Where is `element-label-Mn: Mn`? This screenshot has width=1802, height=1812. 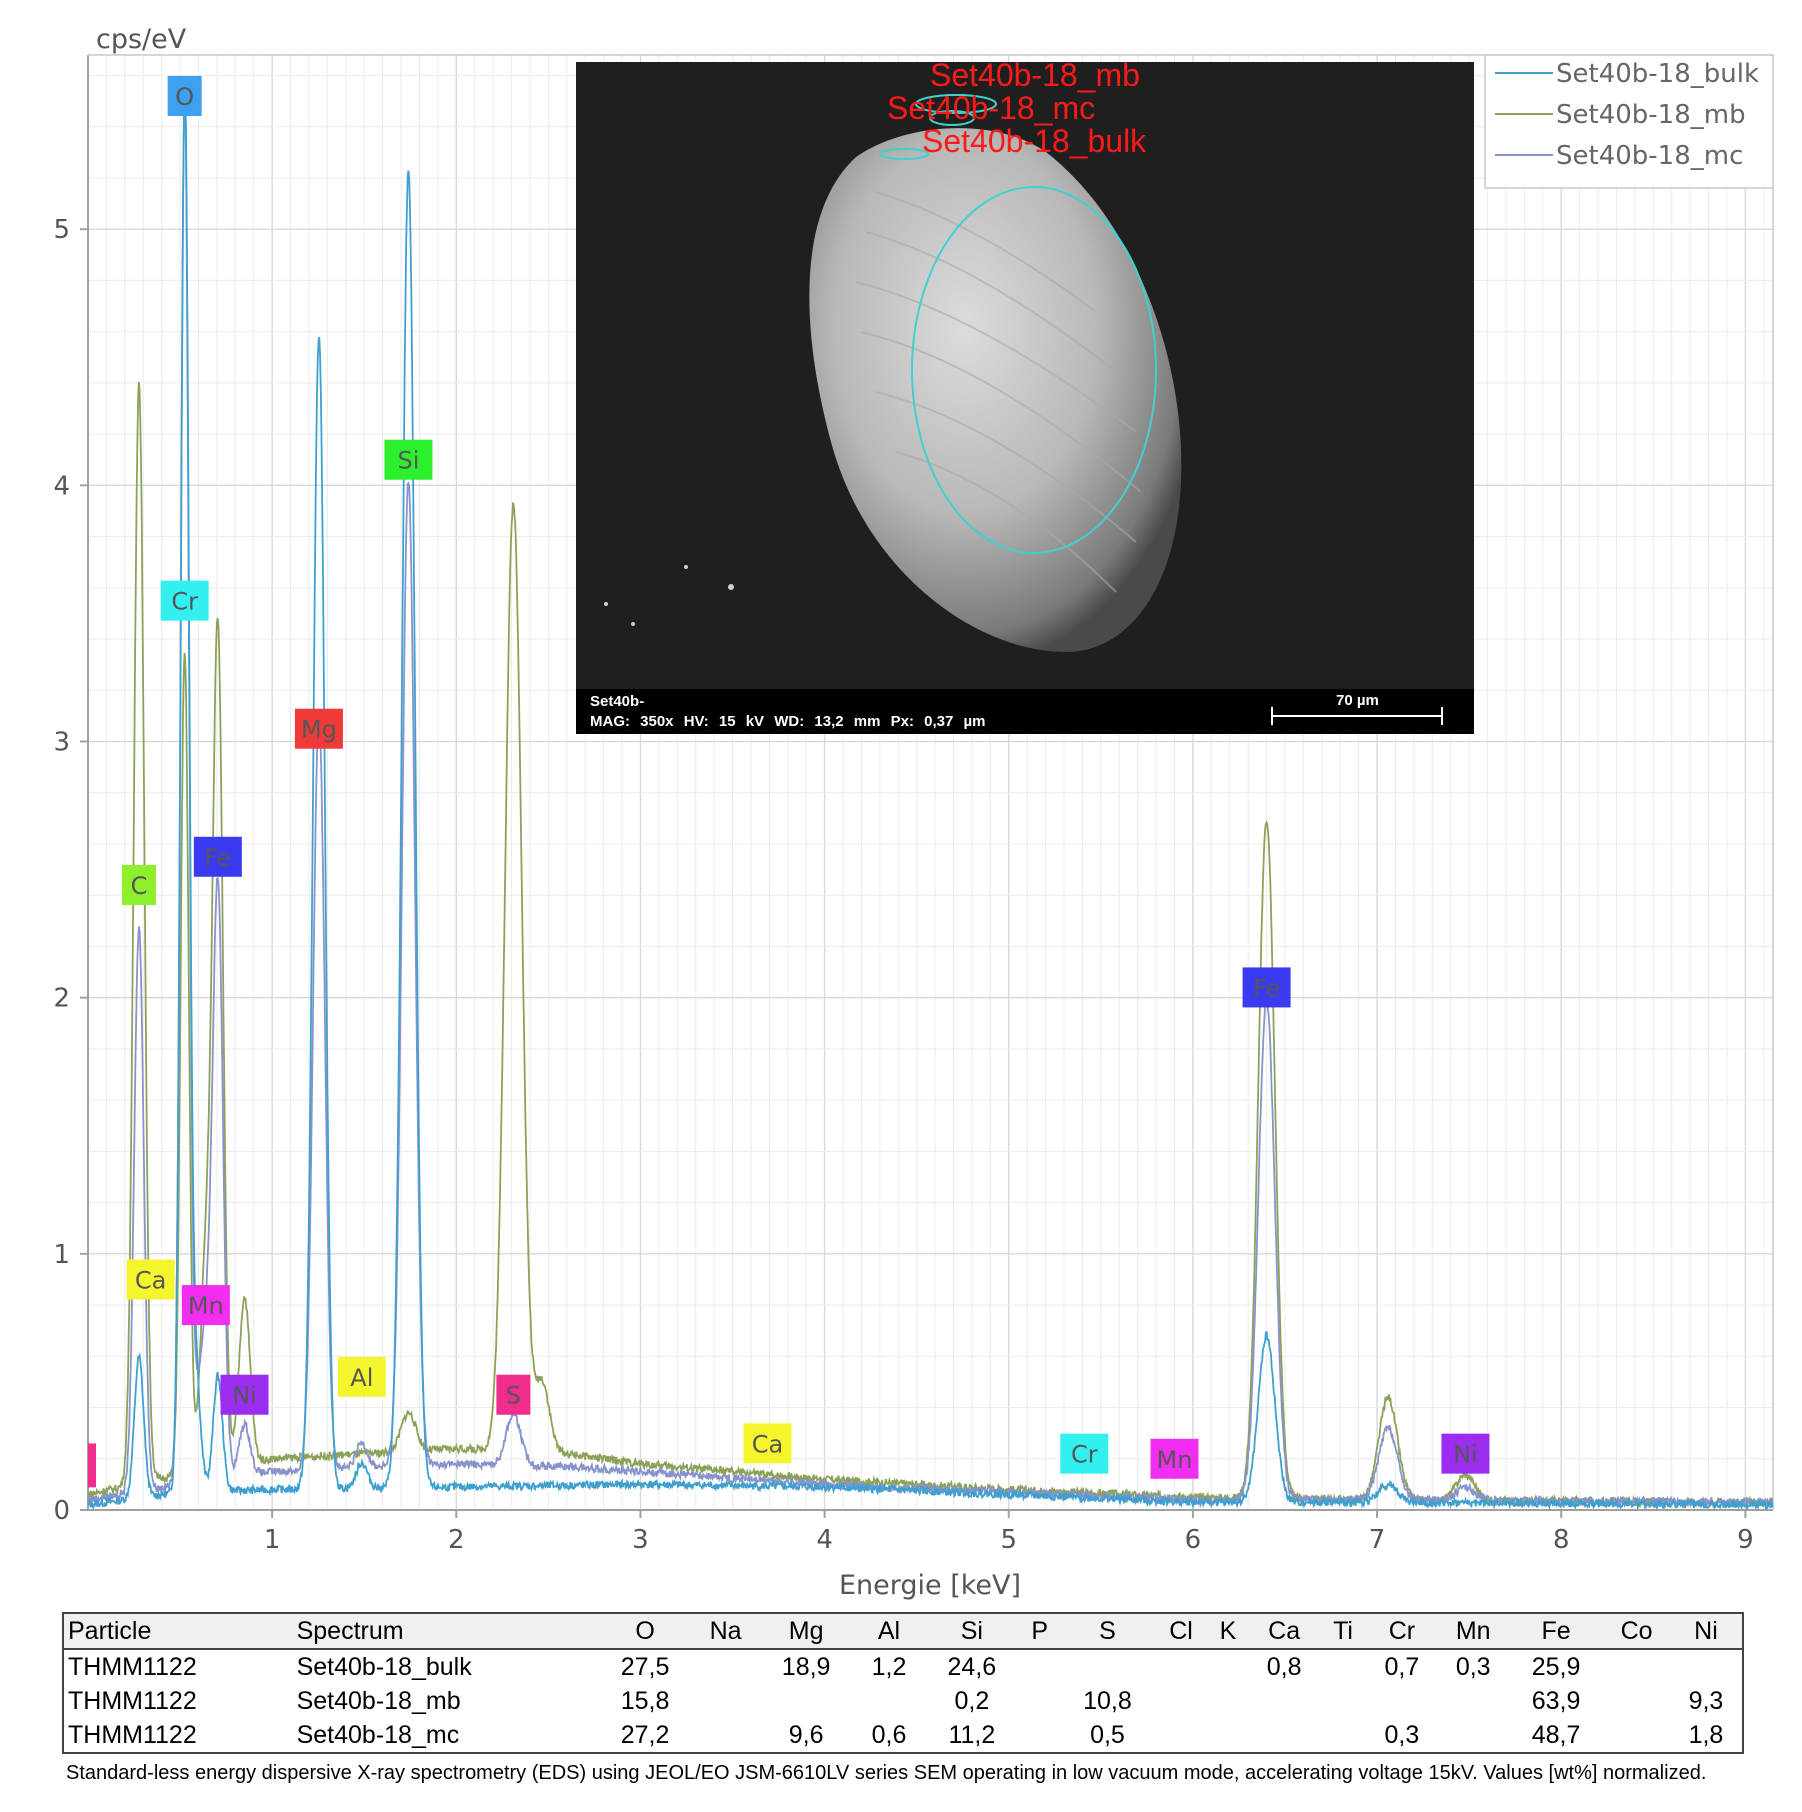
element-label-Mn: Mn is located at coordinates (1174, 1458).